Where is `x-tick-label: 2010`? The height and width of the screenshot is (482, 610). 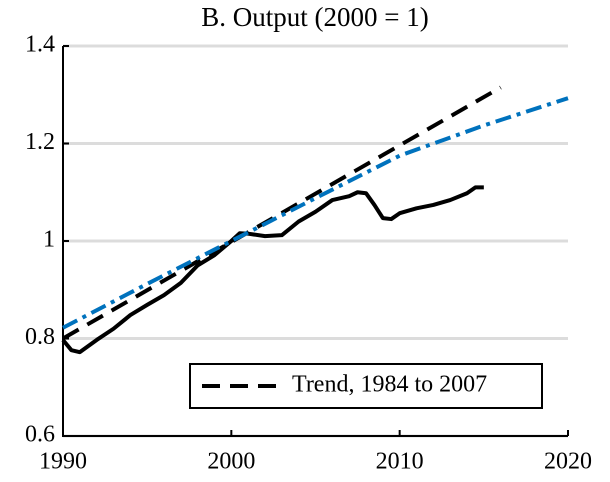 x-tick-label: 2010 is located at coordinates (400, 462).